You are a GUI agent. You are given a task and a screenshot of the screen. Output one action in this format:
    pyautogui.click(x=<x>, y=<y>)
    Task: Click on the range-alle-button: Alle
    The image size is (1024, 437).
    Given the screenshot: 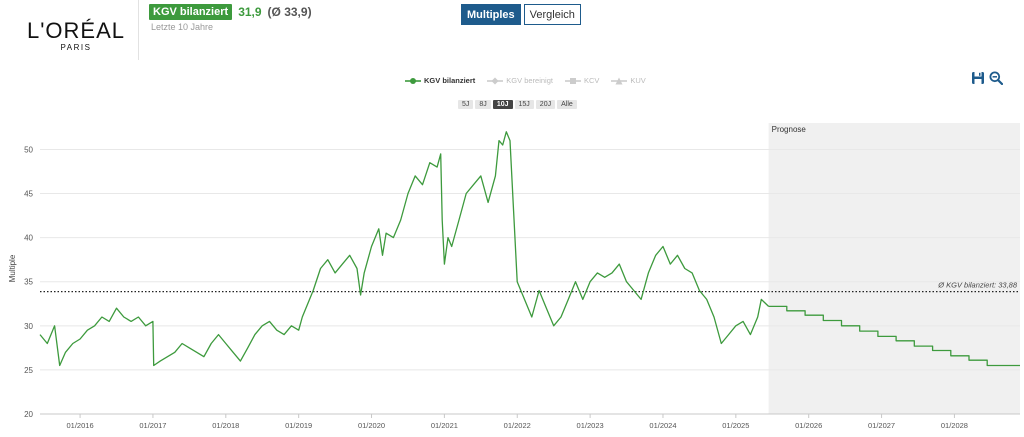 What is the action you would take?
    pyautogui.click(x=567, y=104)
    